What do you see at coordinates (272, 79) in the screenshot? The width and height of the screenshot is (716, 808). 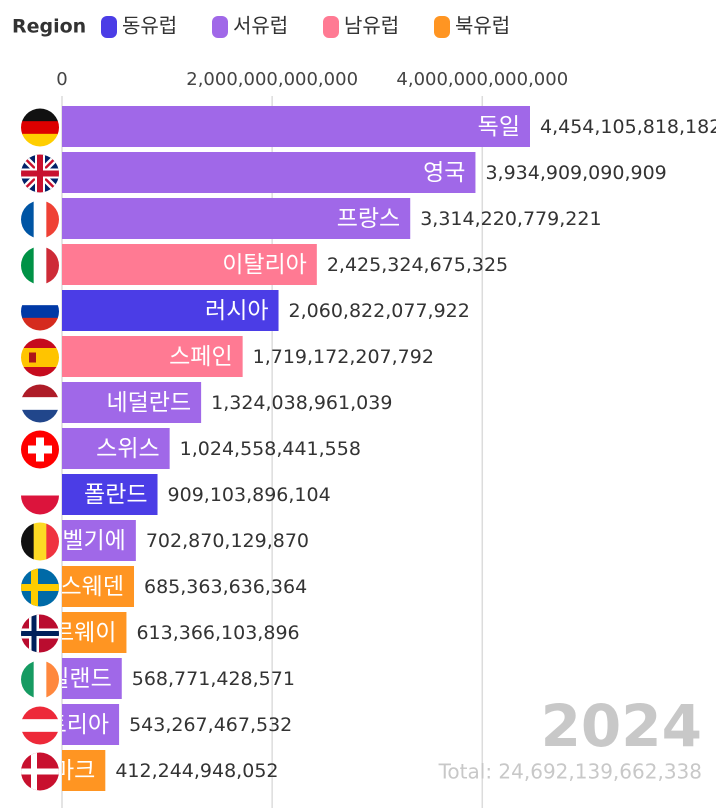 I see `x-tick-label: 2,000,000,000,000` at bounding box center [272, 79].